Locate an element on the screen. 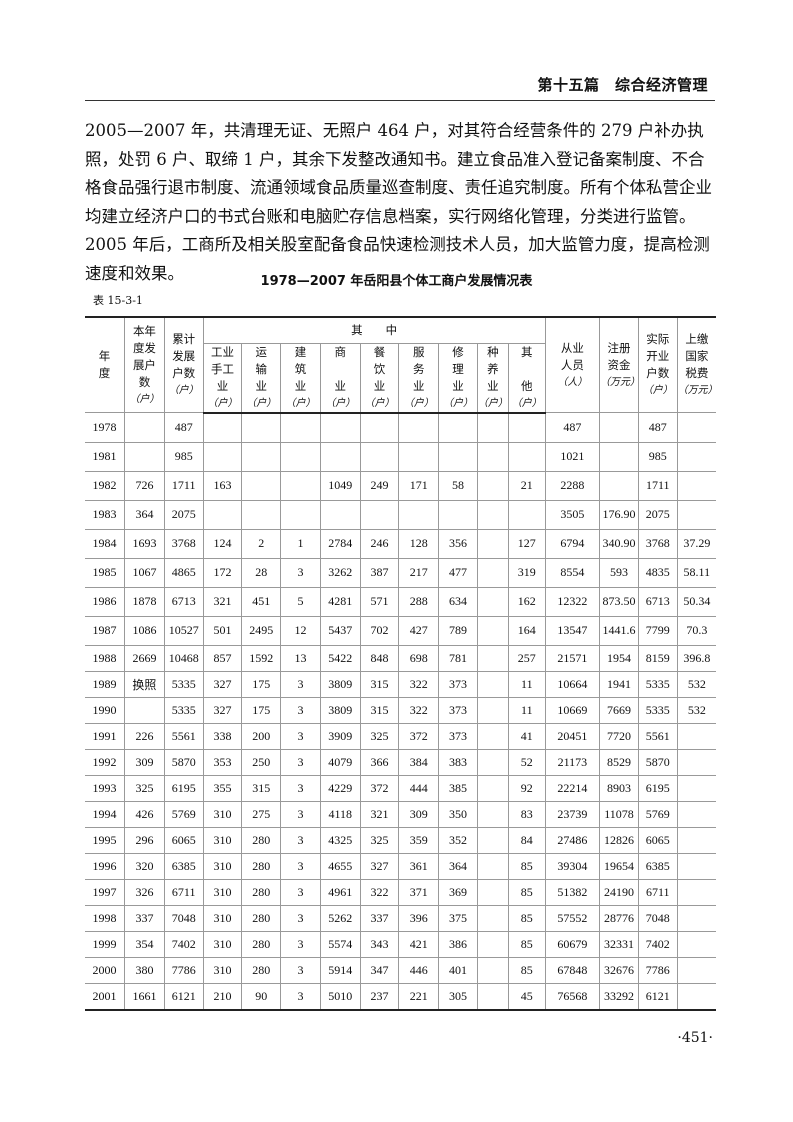 The width and height of the screenshot is (793, 1122). table-cell: 3768 is located at coordinates (657, 543).